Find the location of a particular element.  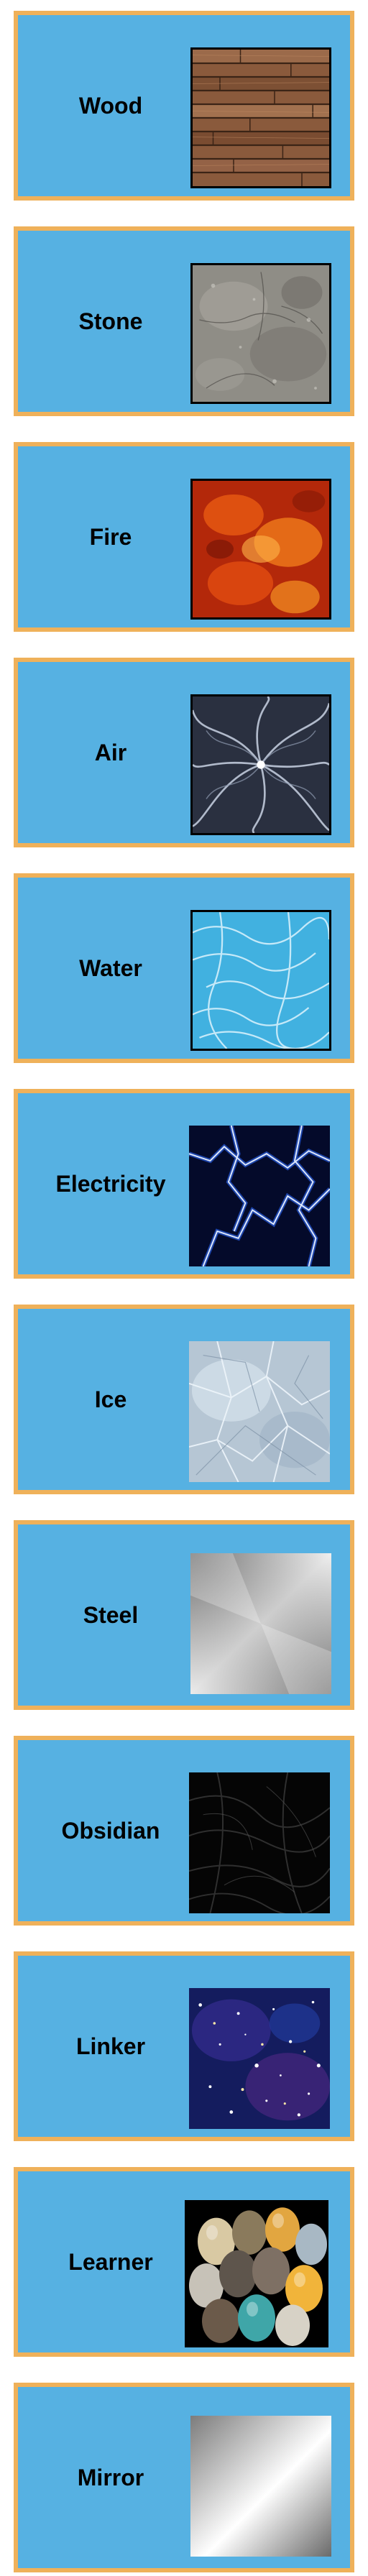

card-fire: Fire is located at coordinates (184, 537).